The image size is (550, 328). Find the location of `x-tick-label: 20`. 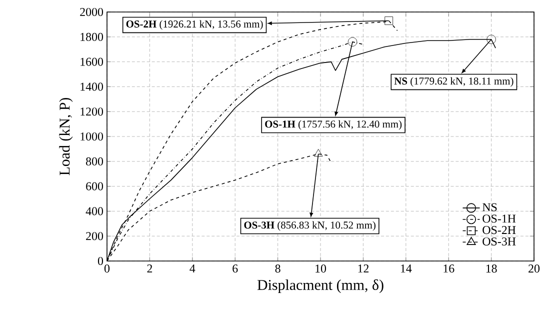

x-tick-label: 20 is located at coordinates (534, 268).